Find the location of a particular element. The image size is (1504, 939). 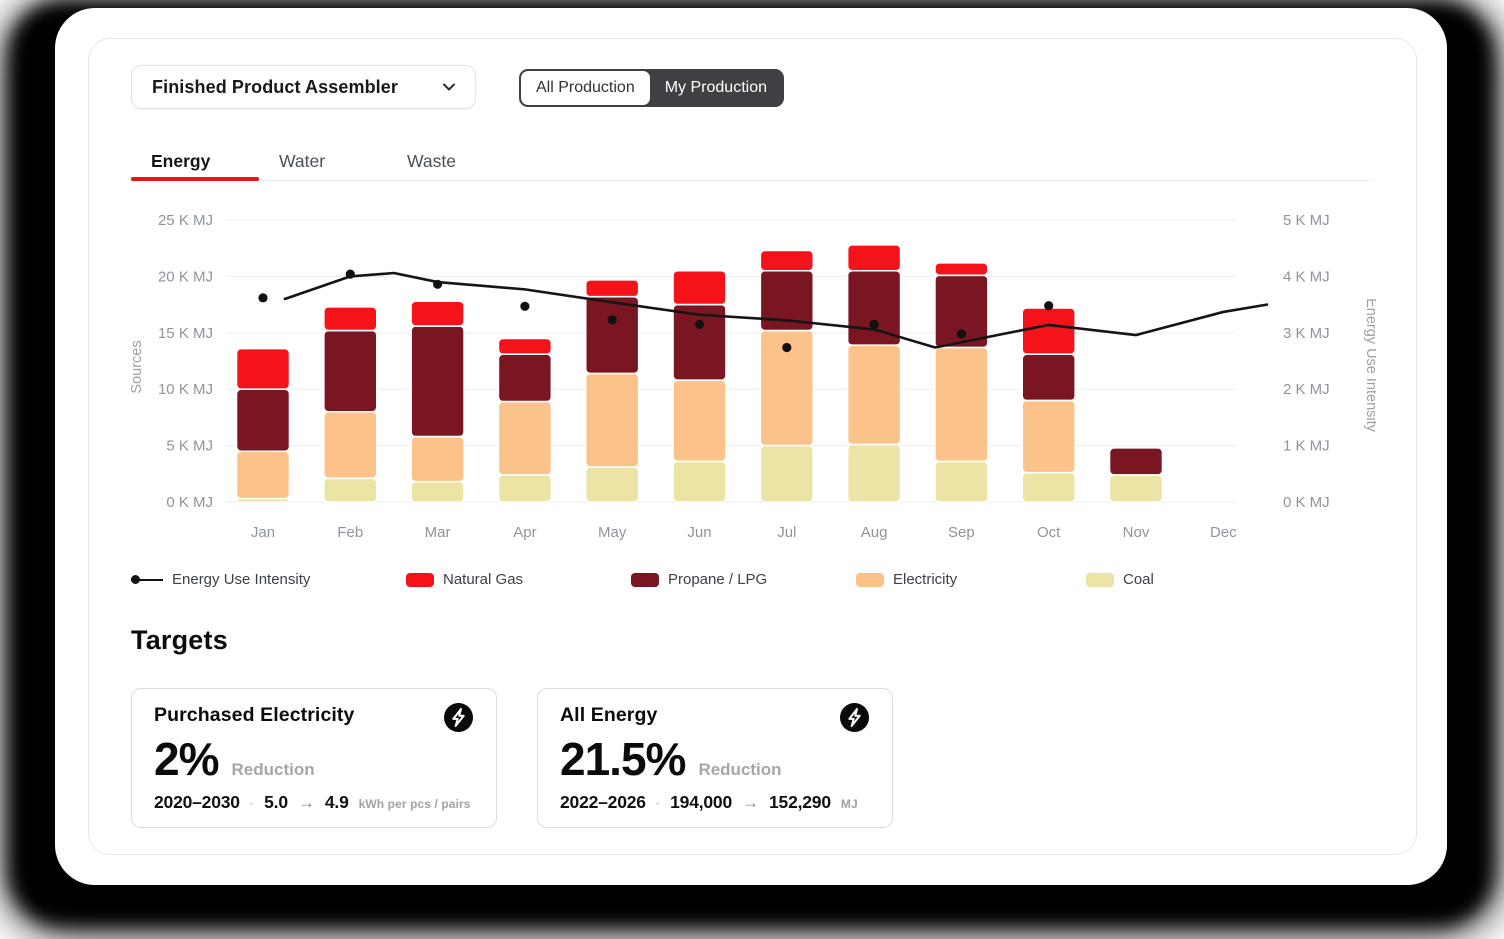

legend-propane-lpg: Propane / LPG is located at coordinates (699, 579).